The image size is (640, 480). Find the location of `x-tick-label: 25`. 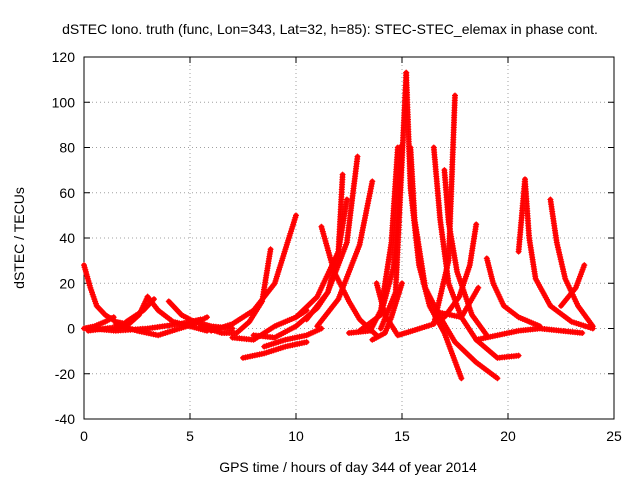

x-tick-label: 25 is located at coordinates (614, 436).